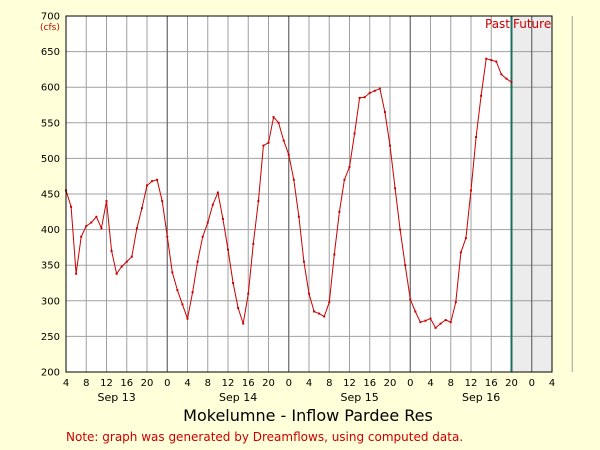 This screenshot has height=450, width=600. I want to click on y-tick-label: 400, so click(50, 230).